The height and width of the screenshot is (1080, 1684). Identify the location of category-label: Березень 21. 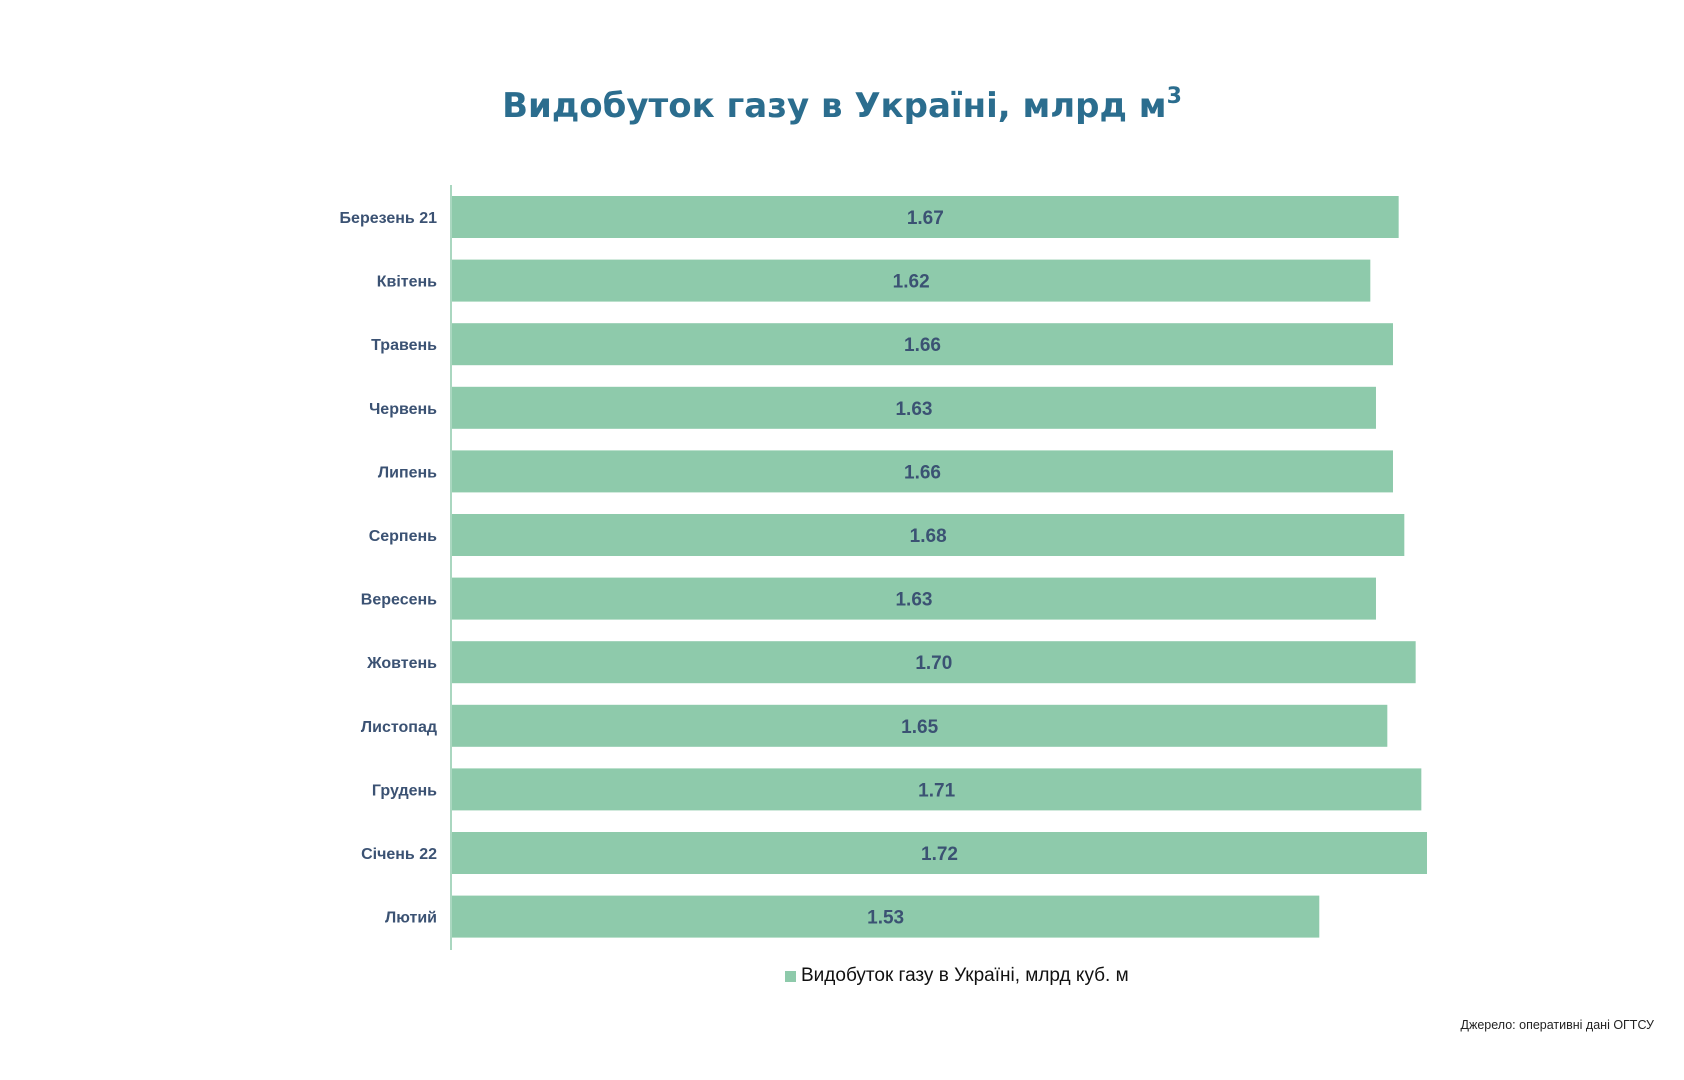
(389, 218).